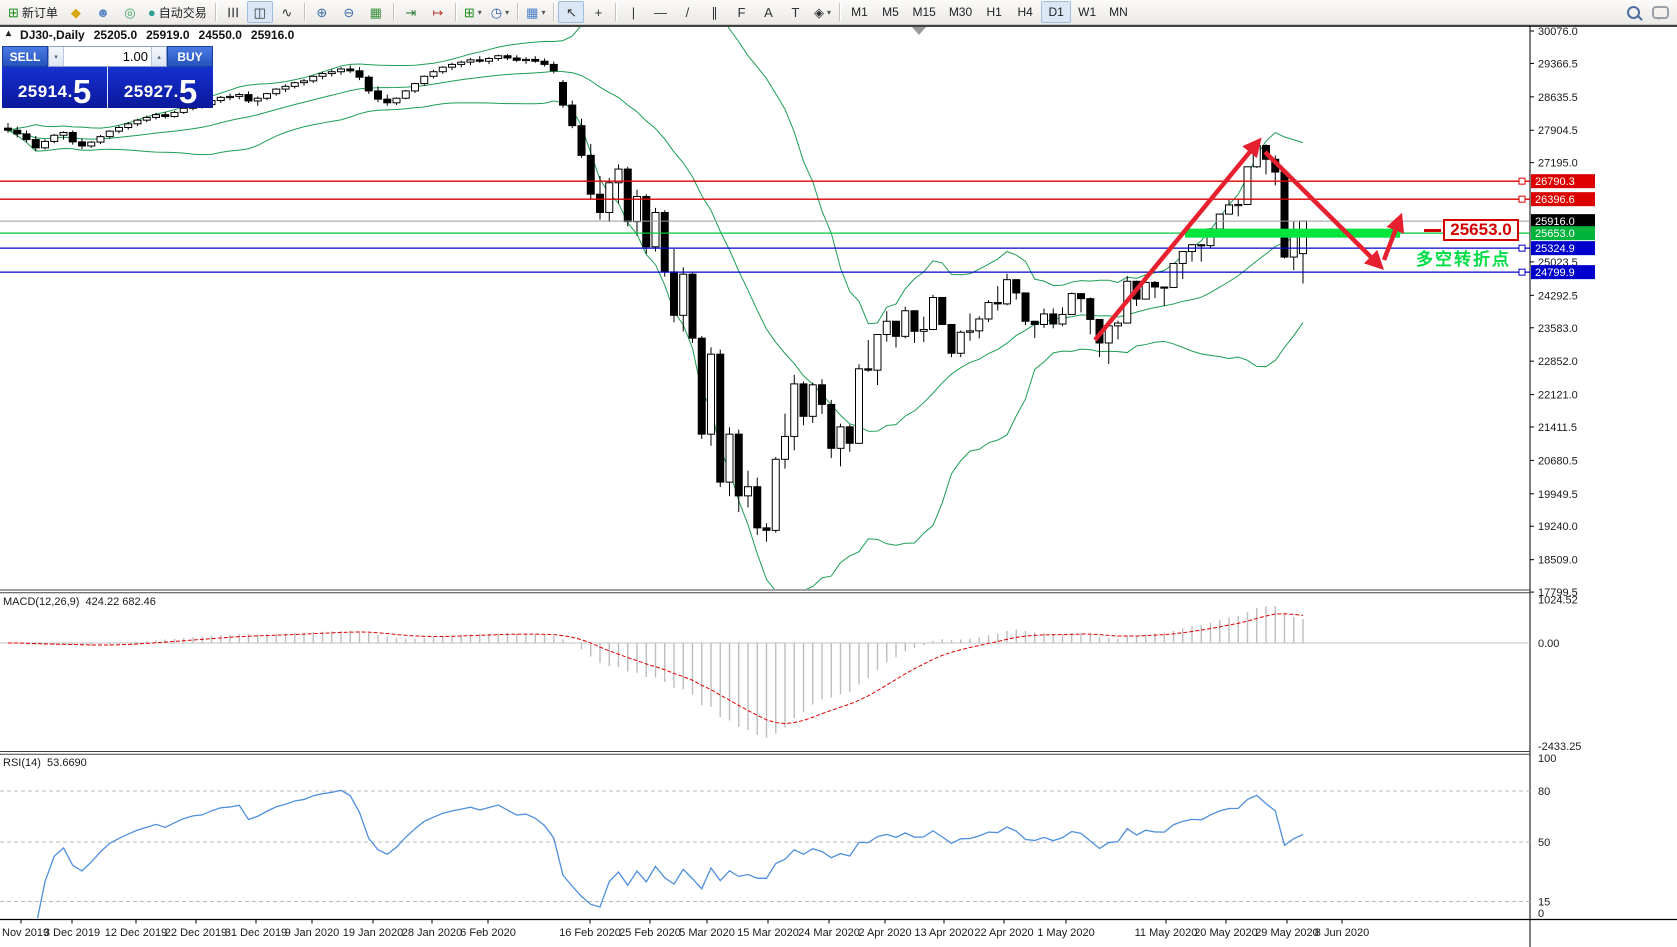 The image size is (1677, 947). What do you see at coordinates (598, 12) in the screenshot?
I see `crosshair-button: +` at bounding box center [598, 12].